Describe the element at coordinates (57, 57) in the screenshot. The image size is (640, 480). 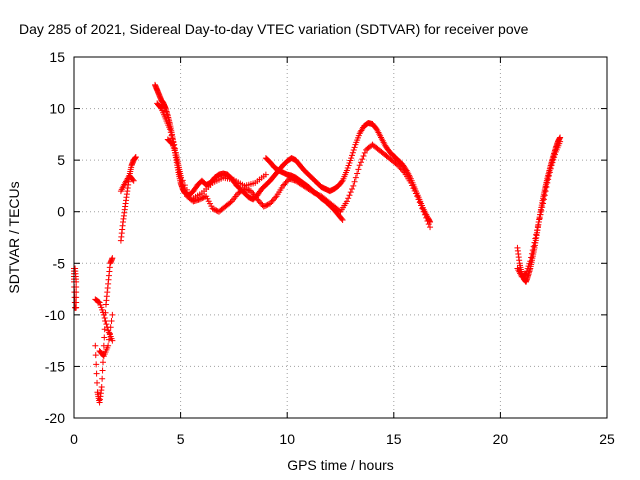
I see `y-tick-label: 15` at that location.